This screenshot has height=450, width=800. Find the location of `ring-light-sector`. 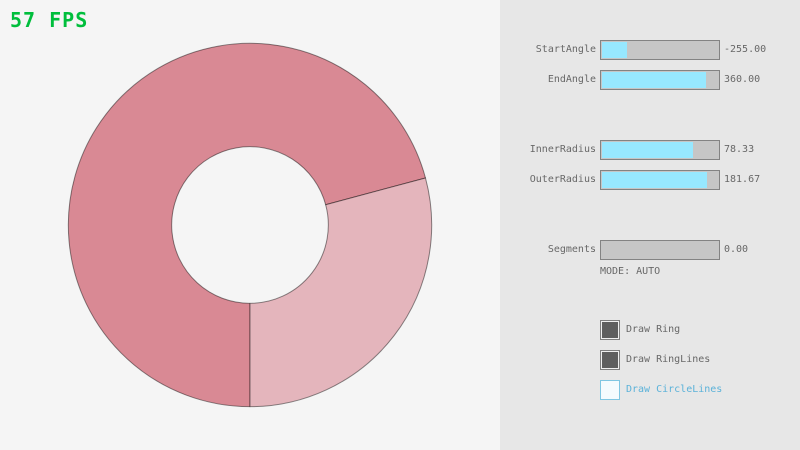

ring-light-sector is located at coordinates (341, 292).